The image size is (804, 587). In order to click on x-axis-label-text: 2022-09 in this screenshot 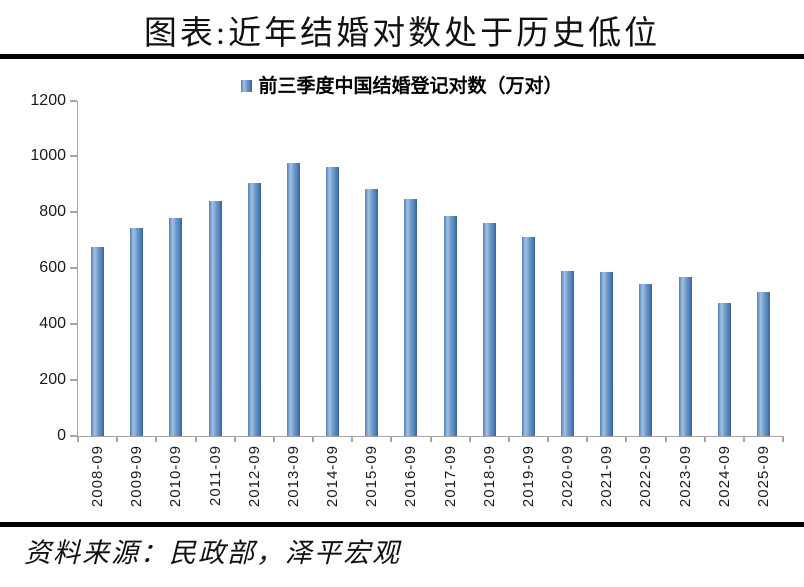, I will do `click(646, 476)`.